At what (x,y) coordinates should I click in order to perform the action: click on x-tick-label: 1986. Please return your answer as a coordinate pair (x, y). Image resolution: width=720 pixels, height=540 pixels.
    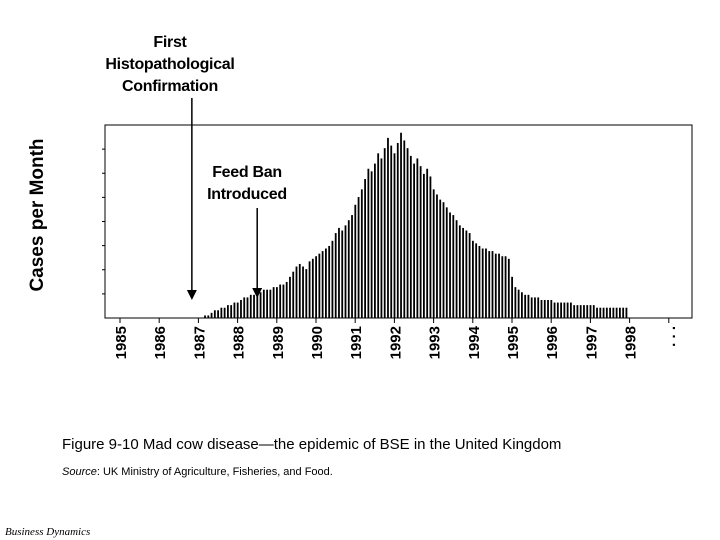
    Looking at the image, I should click on (160, 342).